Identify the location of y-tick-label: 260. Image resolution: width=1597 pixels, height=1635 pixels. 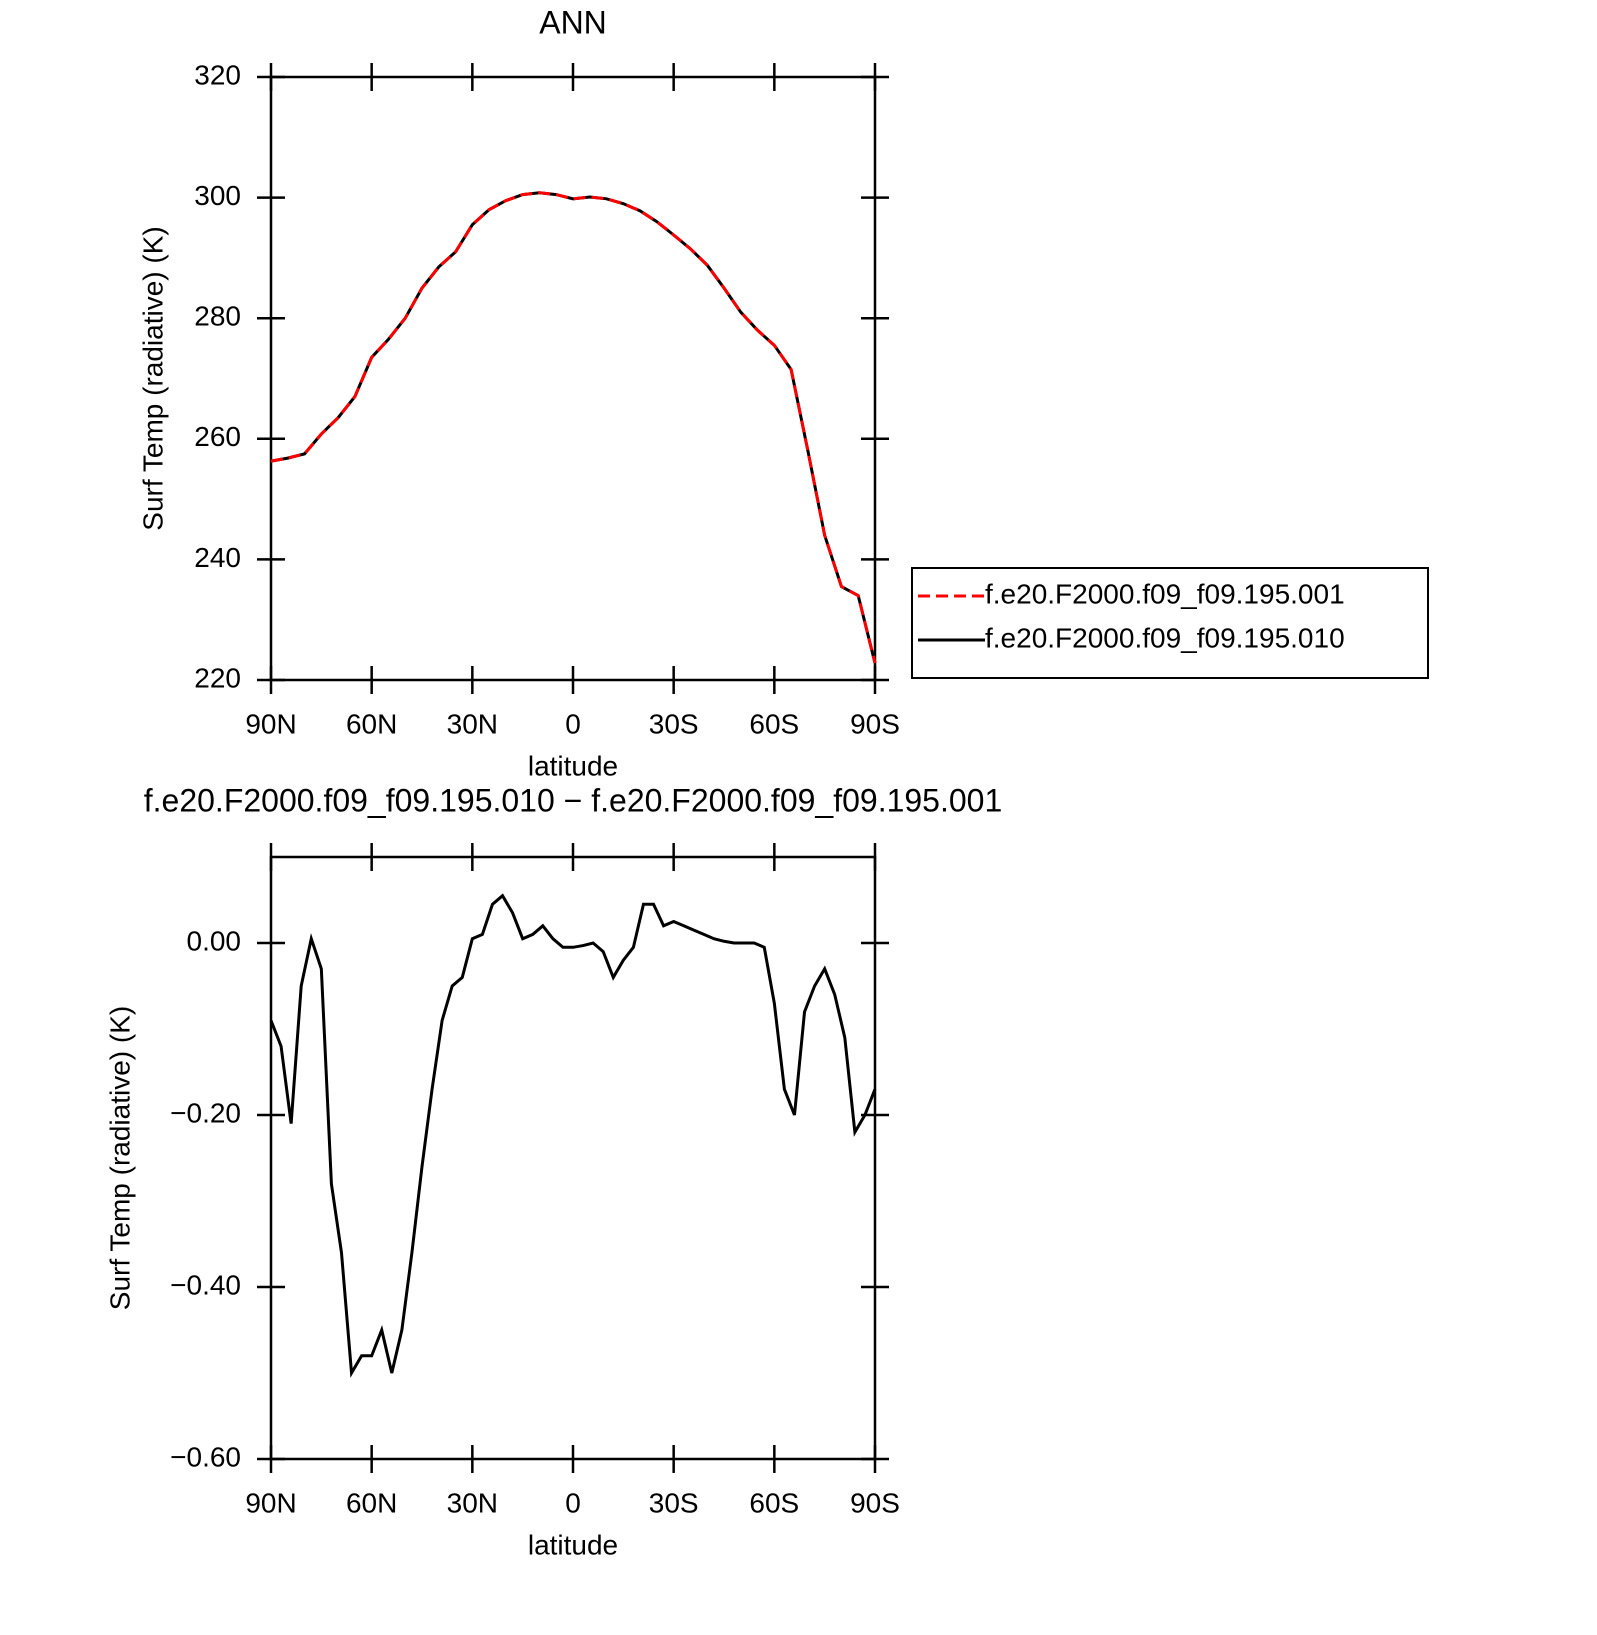
(217, 436).